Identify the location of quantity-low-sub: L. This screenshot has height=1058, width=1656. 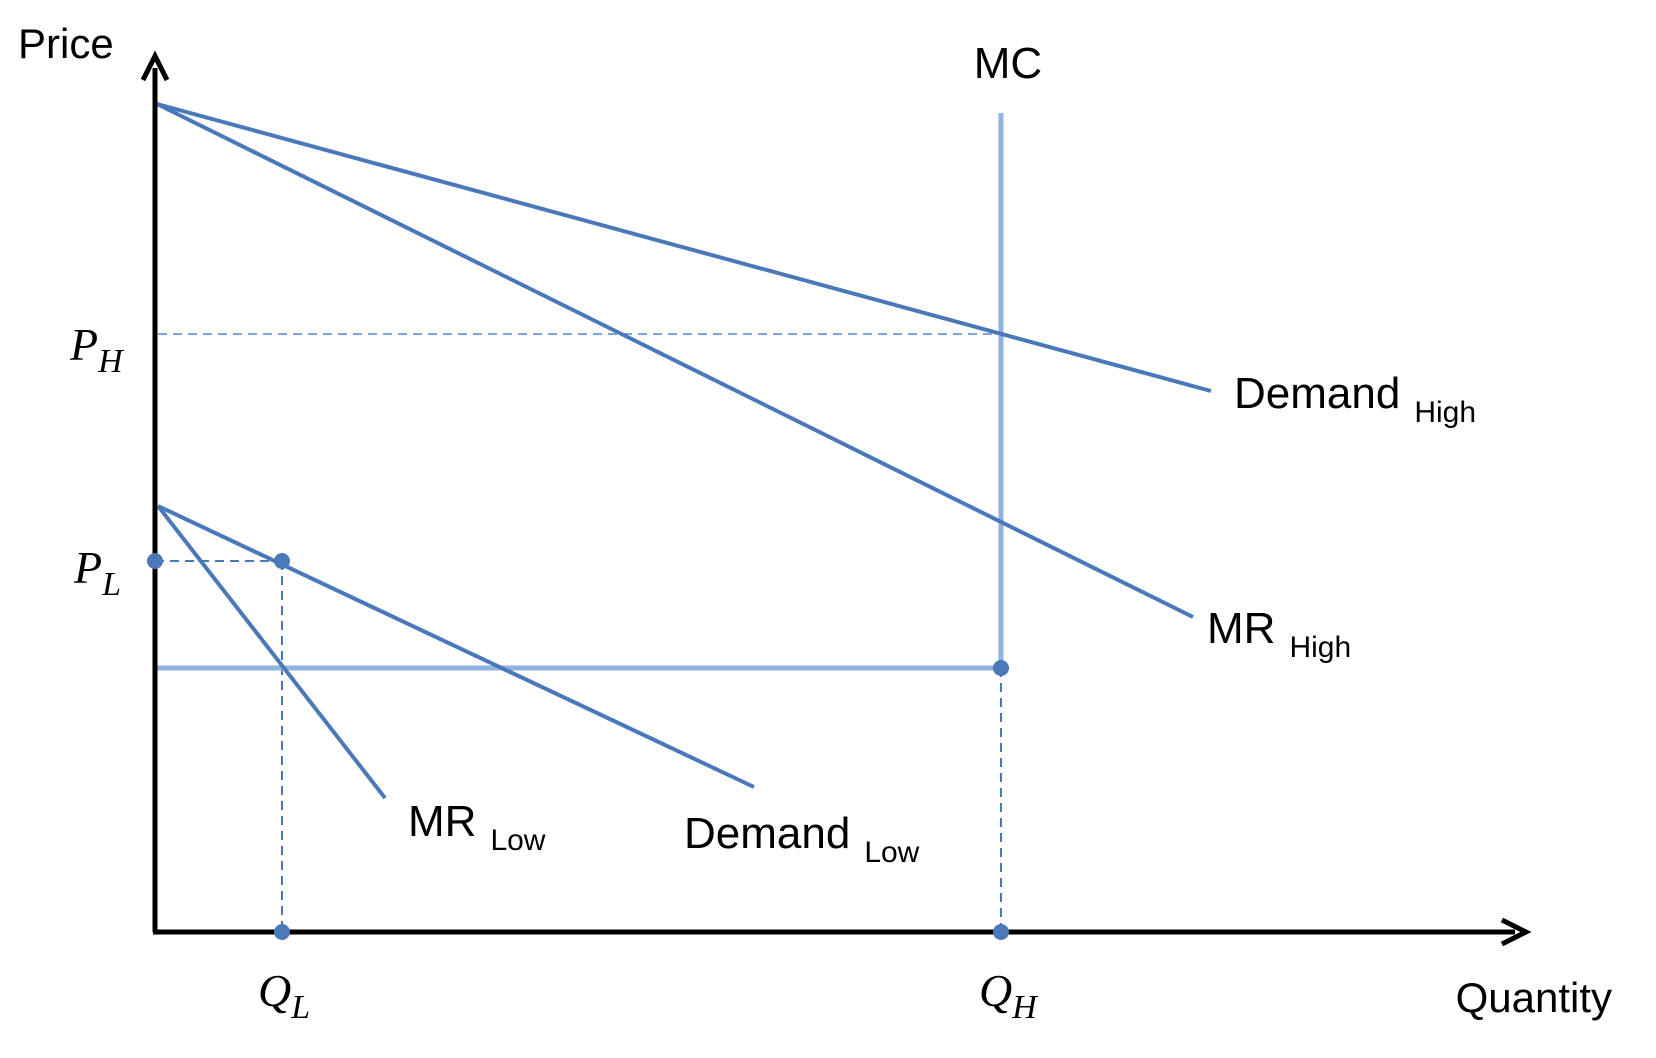
(300, 1007).